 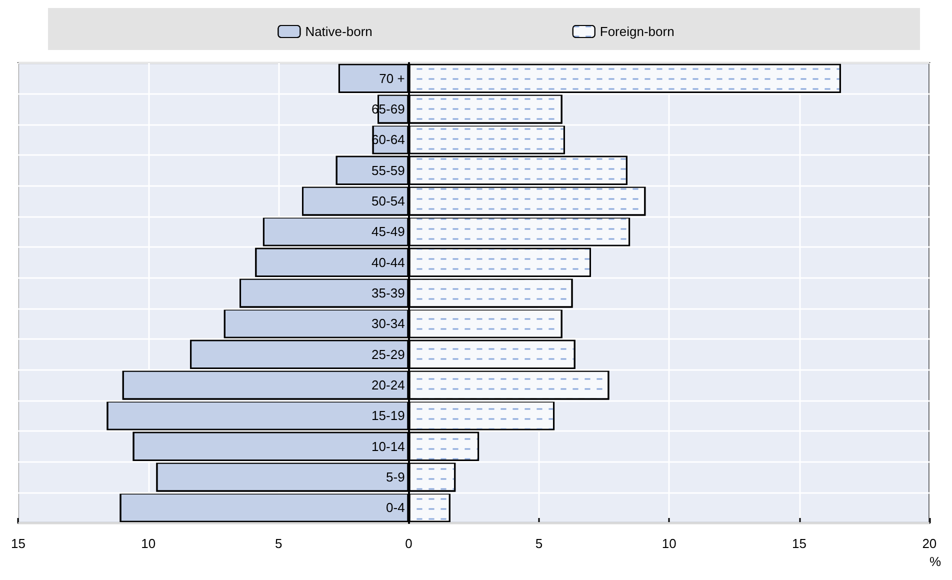 What do you see at coordinates (395, 508) in the screenshot?
I see `y-tick-label: 0-4` at bounding box center [395, 508].